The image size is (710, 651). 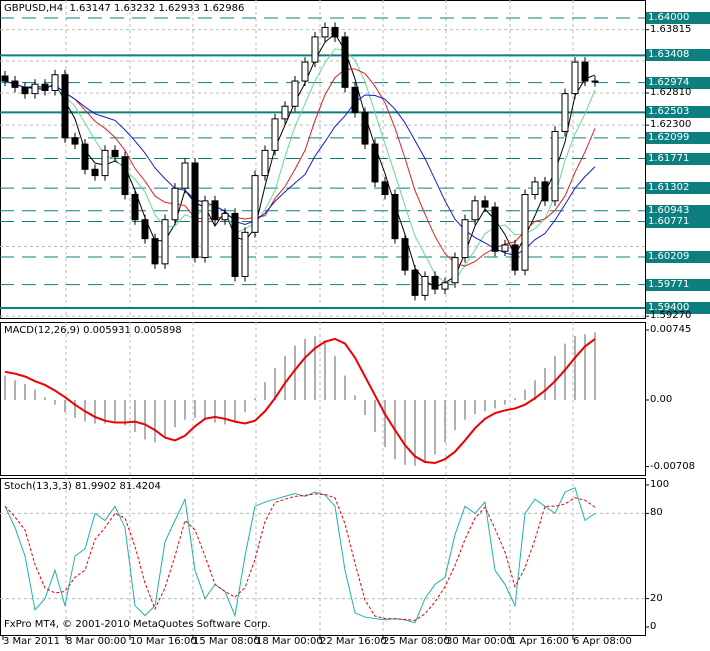 I want to click on level-price-tag: 1.59771, so click(x=678, y=284).